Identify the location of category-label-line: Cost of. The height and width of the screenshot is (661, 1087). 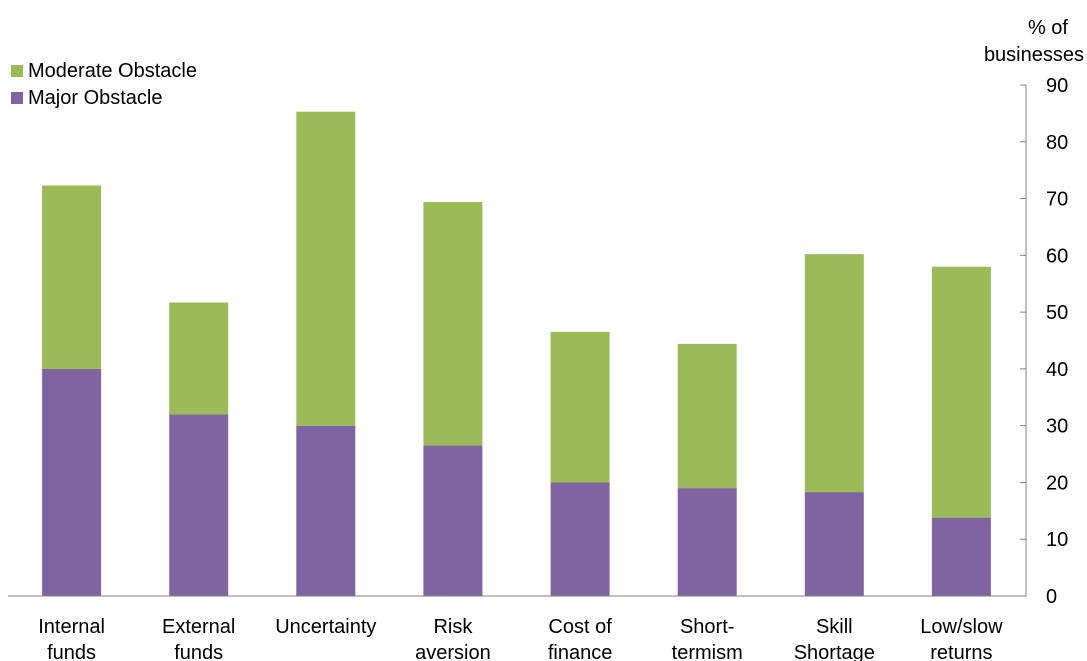
(580, 627).